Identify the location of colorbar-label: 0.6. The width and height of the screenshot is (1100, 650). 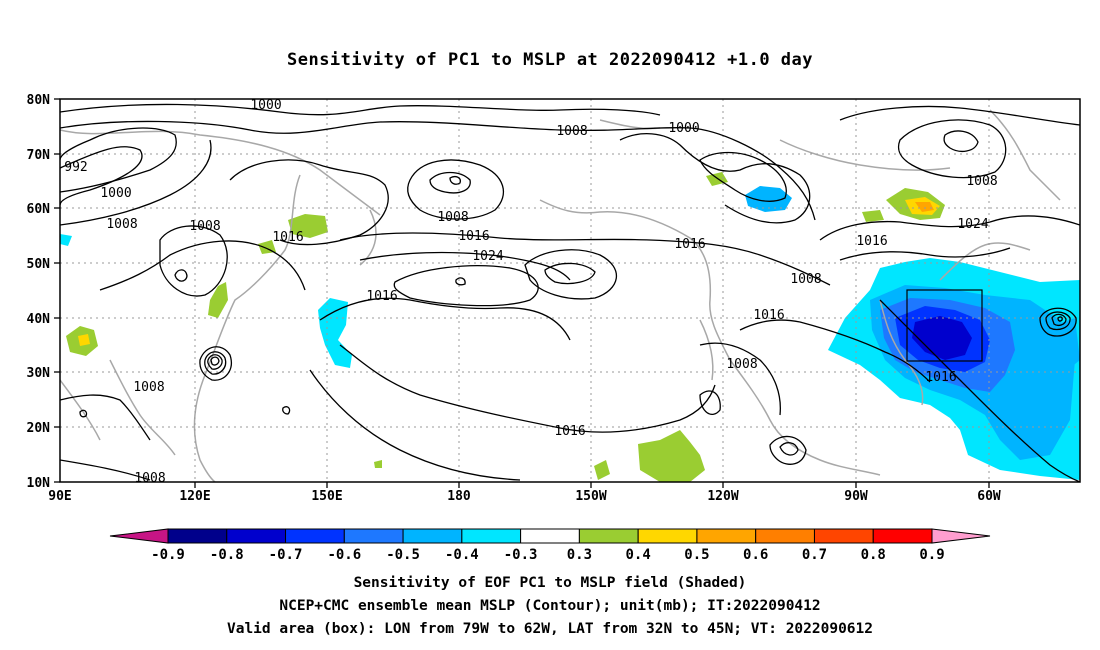
(755, 555).